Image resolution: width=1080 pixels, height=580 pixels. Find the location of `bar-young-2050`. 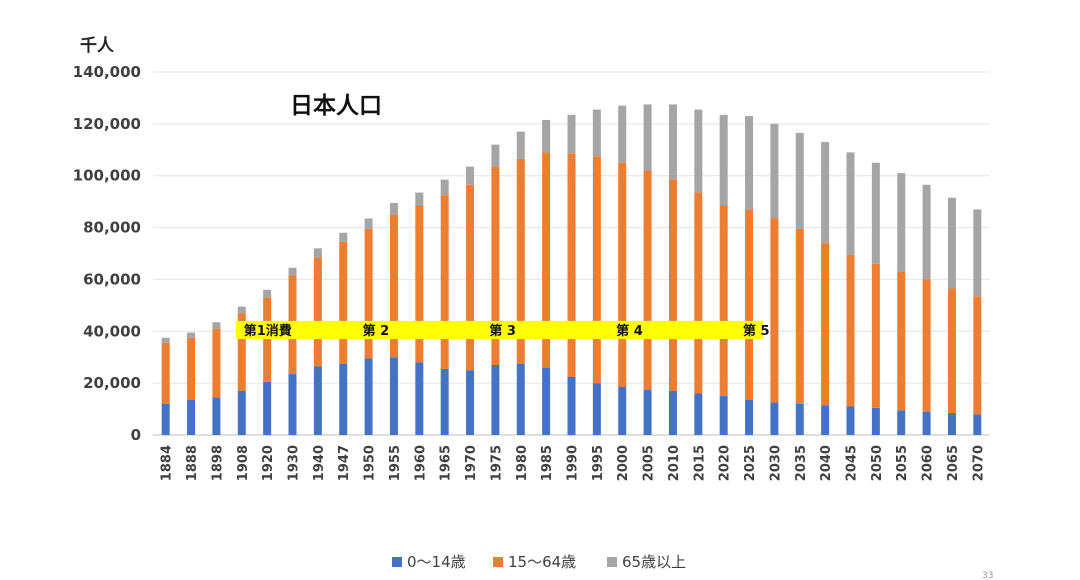

bar-young-2050 is located at coordinates (875, 421).